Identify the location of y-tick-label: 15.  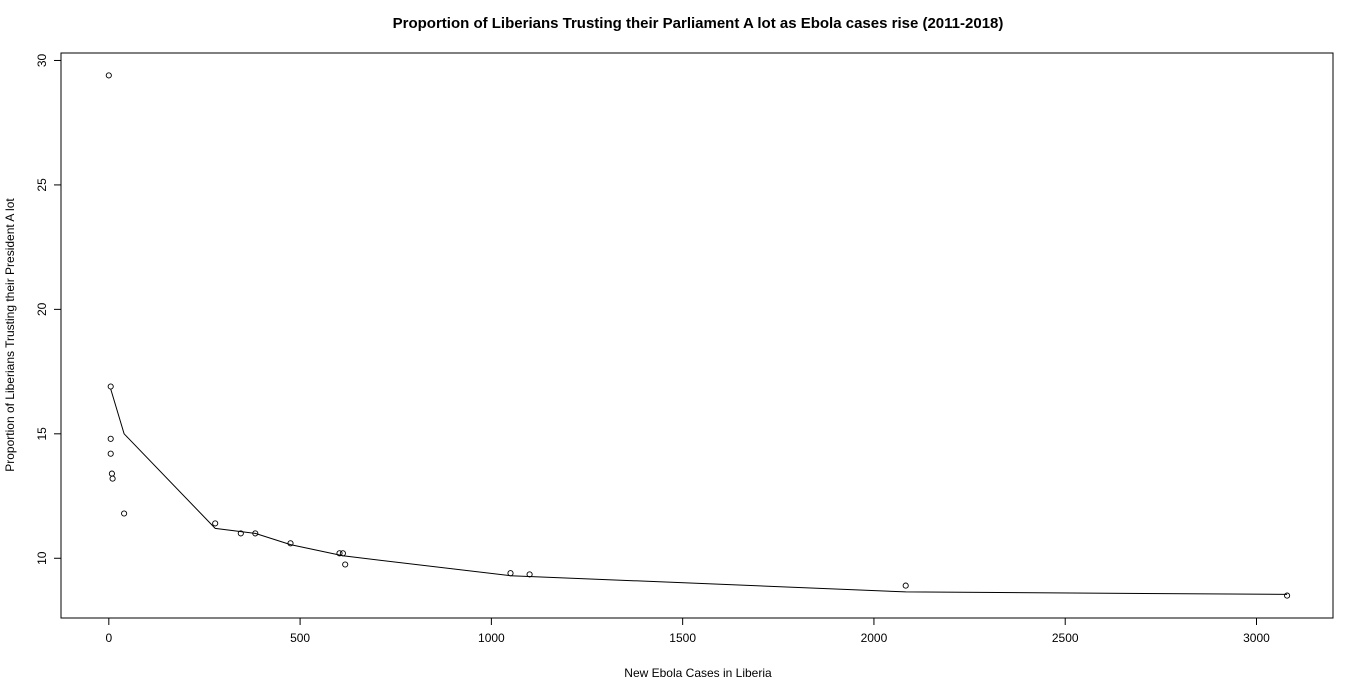
(42, 434).